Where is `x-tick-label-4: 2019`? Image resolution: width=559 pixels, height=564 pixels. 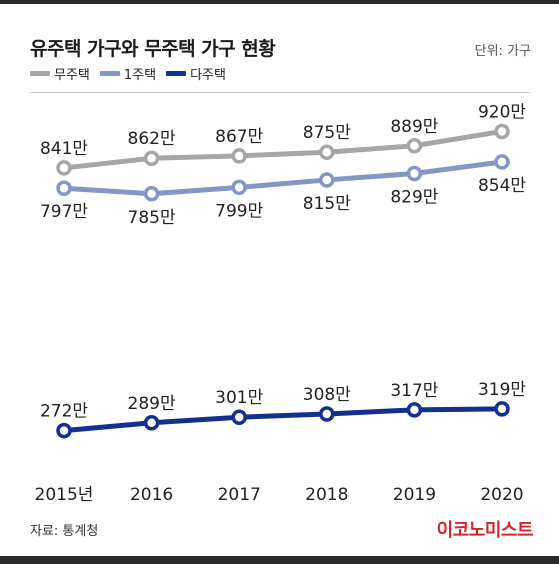 x-tick-label-4: 2019 is located at coordinates (414, 495).